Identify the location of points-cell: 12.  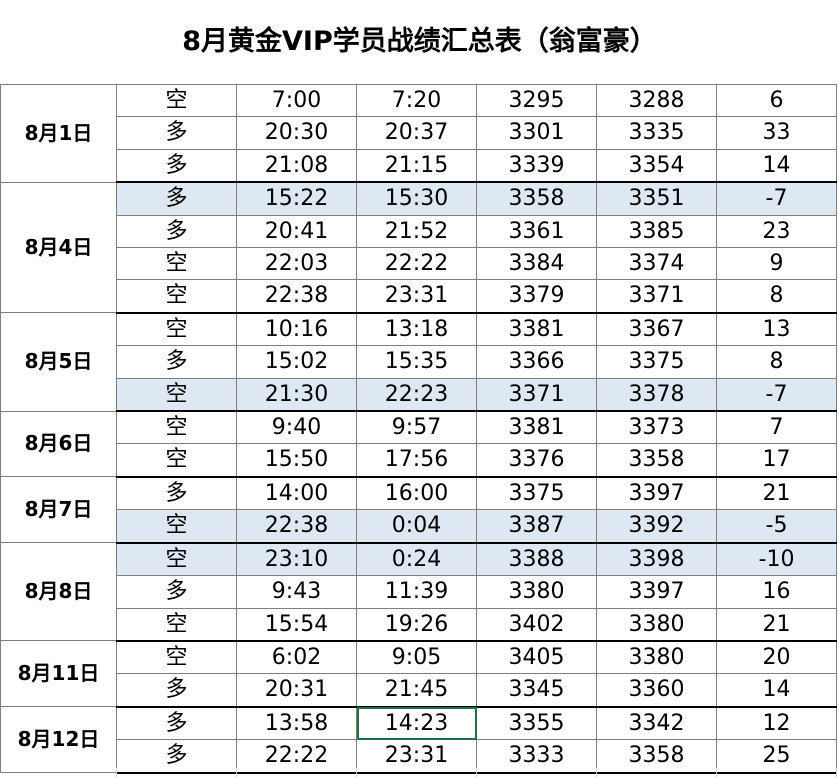
(776, 723).